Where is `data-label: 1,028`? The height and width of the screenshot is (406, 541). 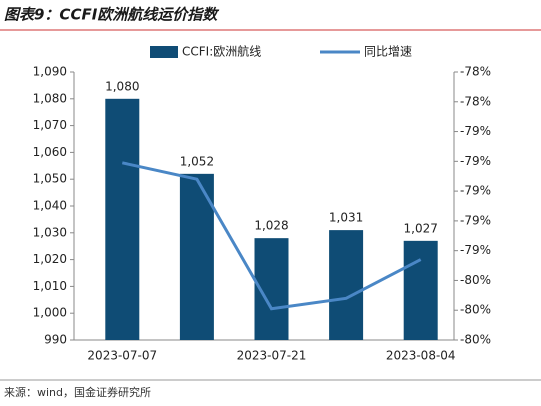
data-label: 1,028 is located at coordinates (271, 226).